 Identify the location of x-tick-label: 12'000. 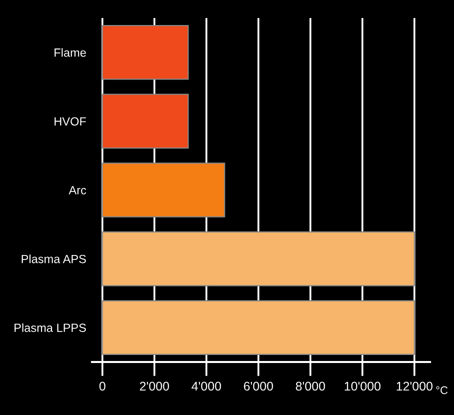
(414, 386).